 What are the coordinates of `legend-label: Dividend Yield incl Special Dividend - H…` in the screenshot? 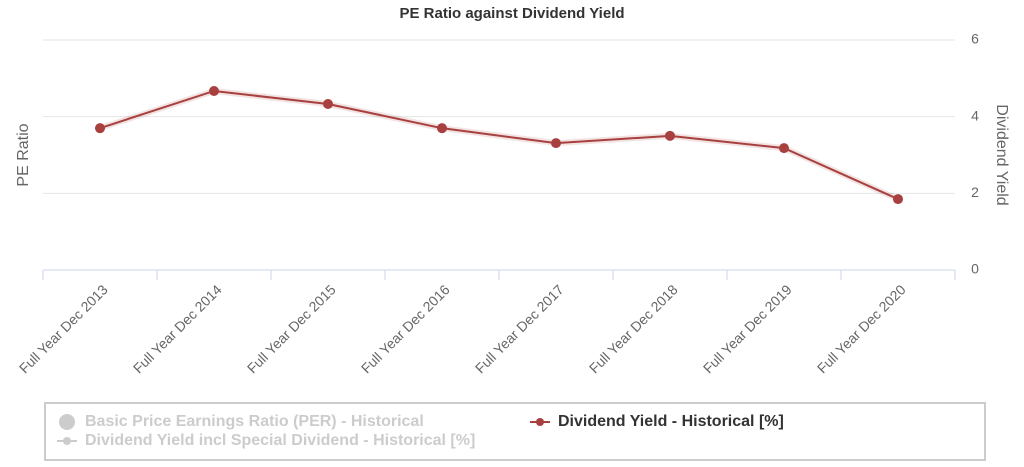 It's located at (280, 440).